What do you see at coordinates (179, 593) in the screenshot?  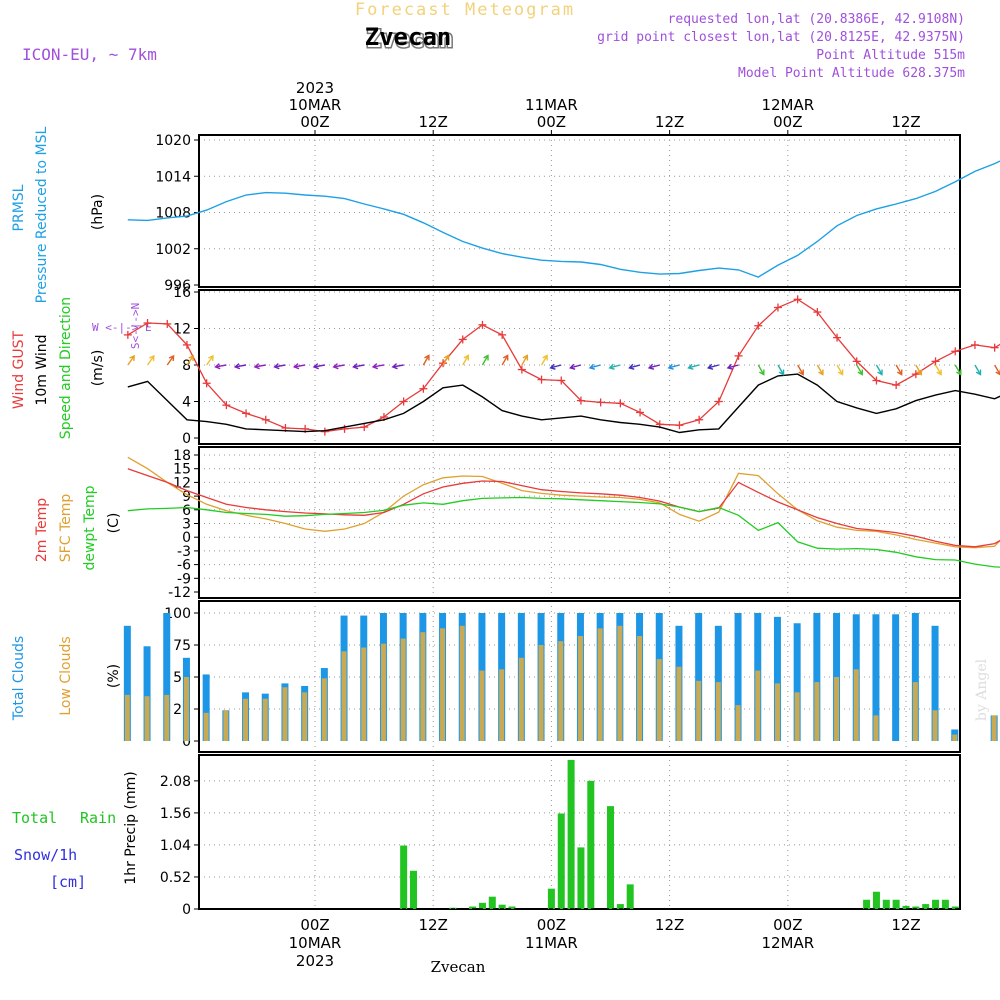 I see `y-tick-label: -12` at bounding box center [179, 593].